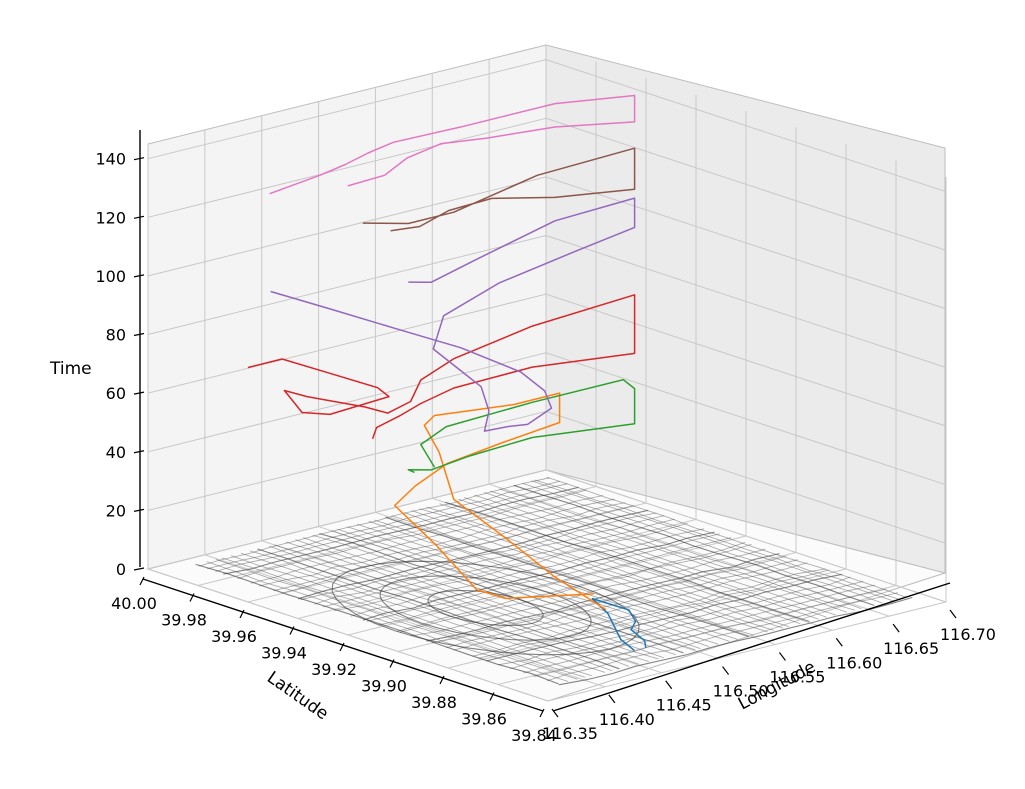  Describe the element at coordinates (70, 369) in the screenshot. I see `z-axis-title: Time` at that location.